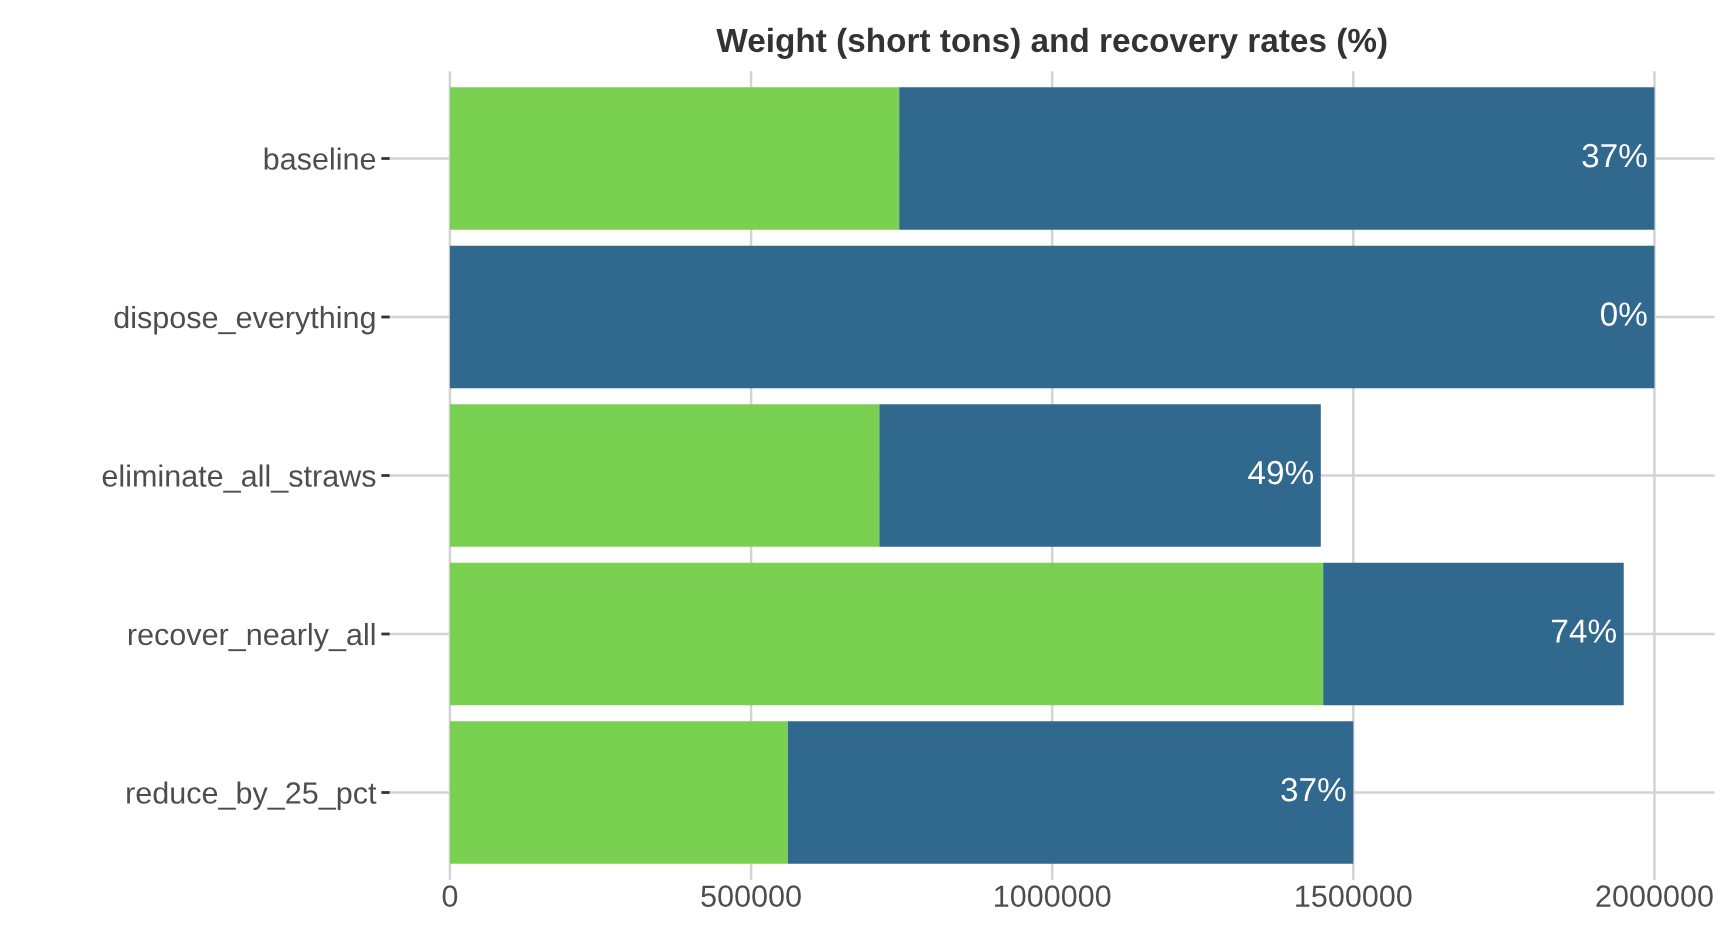  I want to click on x-tick-label: 0, so click(450, 896).